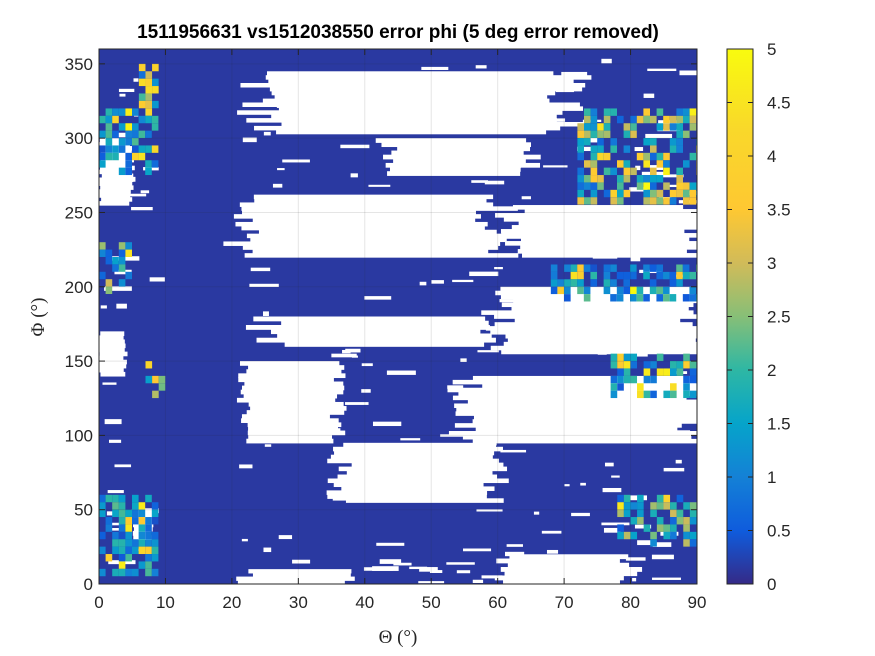  I want to click on colorbar-tick-label: 0.5, so click(779, 531).